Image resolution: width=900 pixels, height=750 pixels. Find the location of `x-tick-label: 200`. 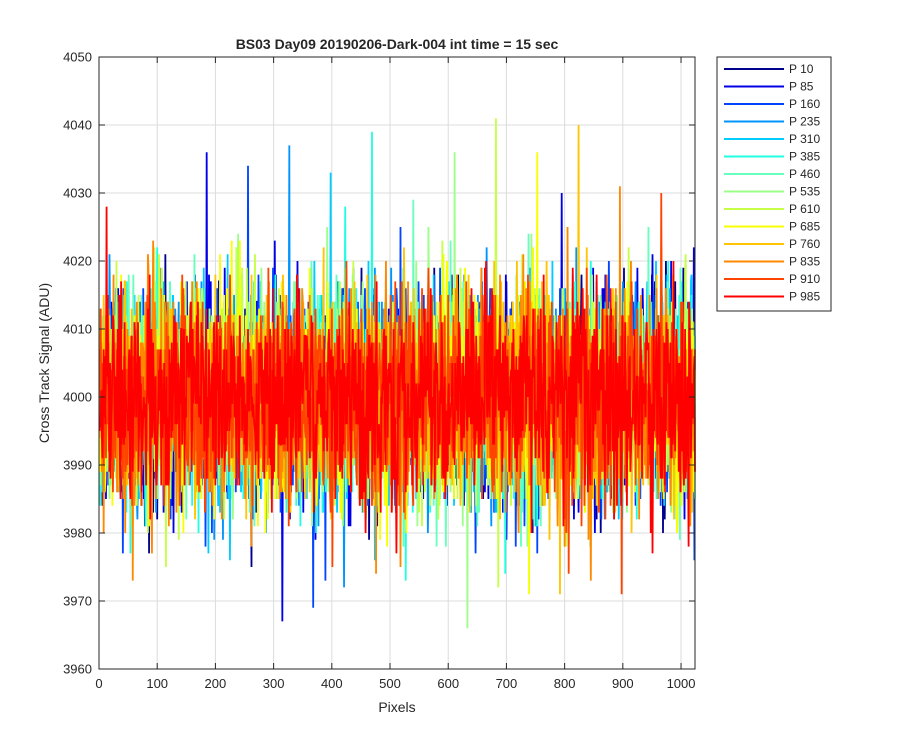

x-tick-label: 200 is located at coordinates (216, 683).